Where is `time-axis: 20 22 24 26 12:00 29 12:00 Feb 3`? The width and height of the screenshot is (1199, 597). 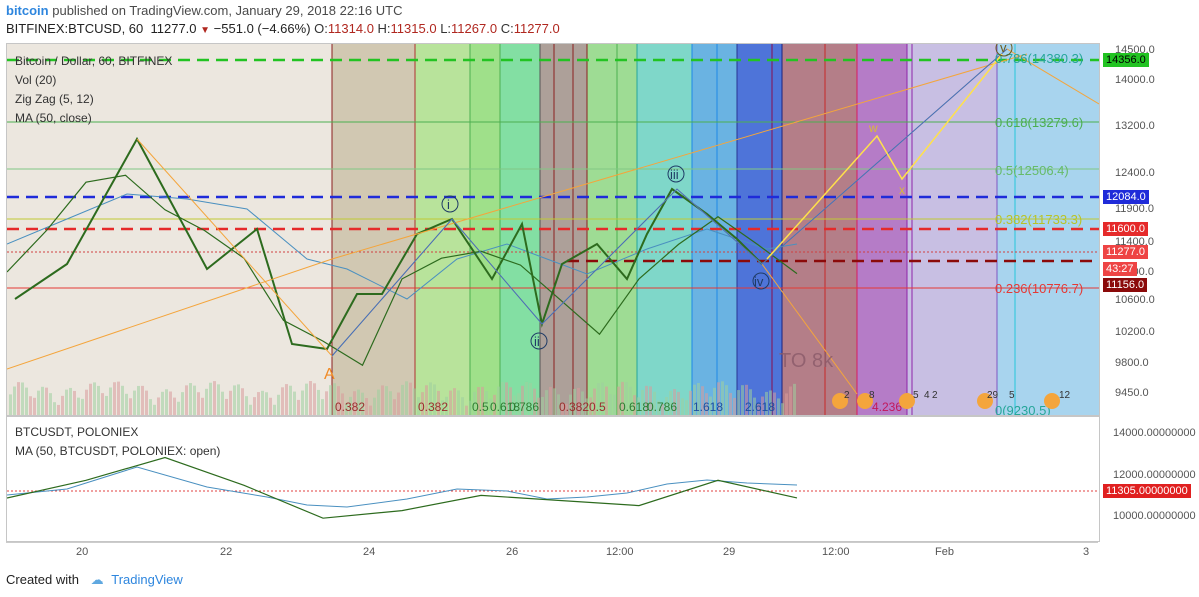 time-axis: 20 22 24 26 12:00 29 12:00 Feb 3 is located at coordinates (552, 552).